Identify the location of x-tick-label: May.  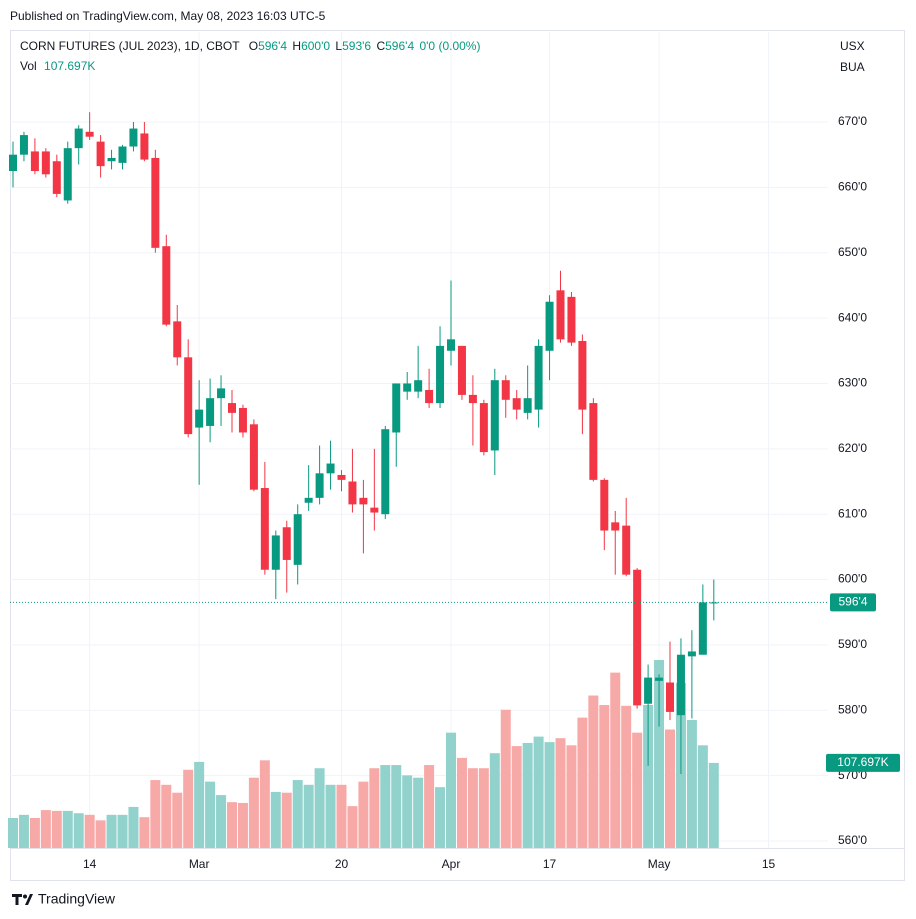
(659, 864).